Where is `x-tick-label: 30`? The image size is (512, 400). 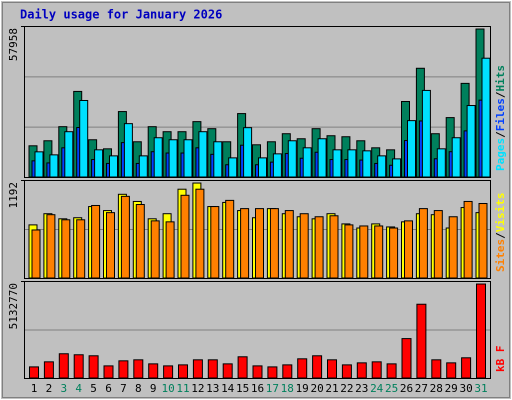
x-tick-label: 30 is located at coordinates (465, 388).